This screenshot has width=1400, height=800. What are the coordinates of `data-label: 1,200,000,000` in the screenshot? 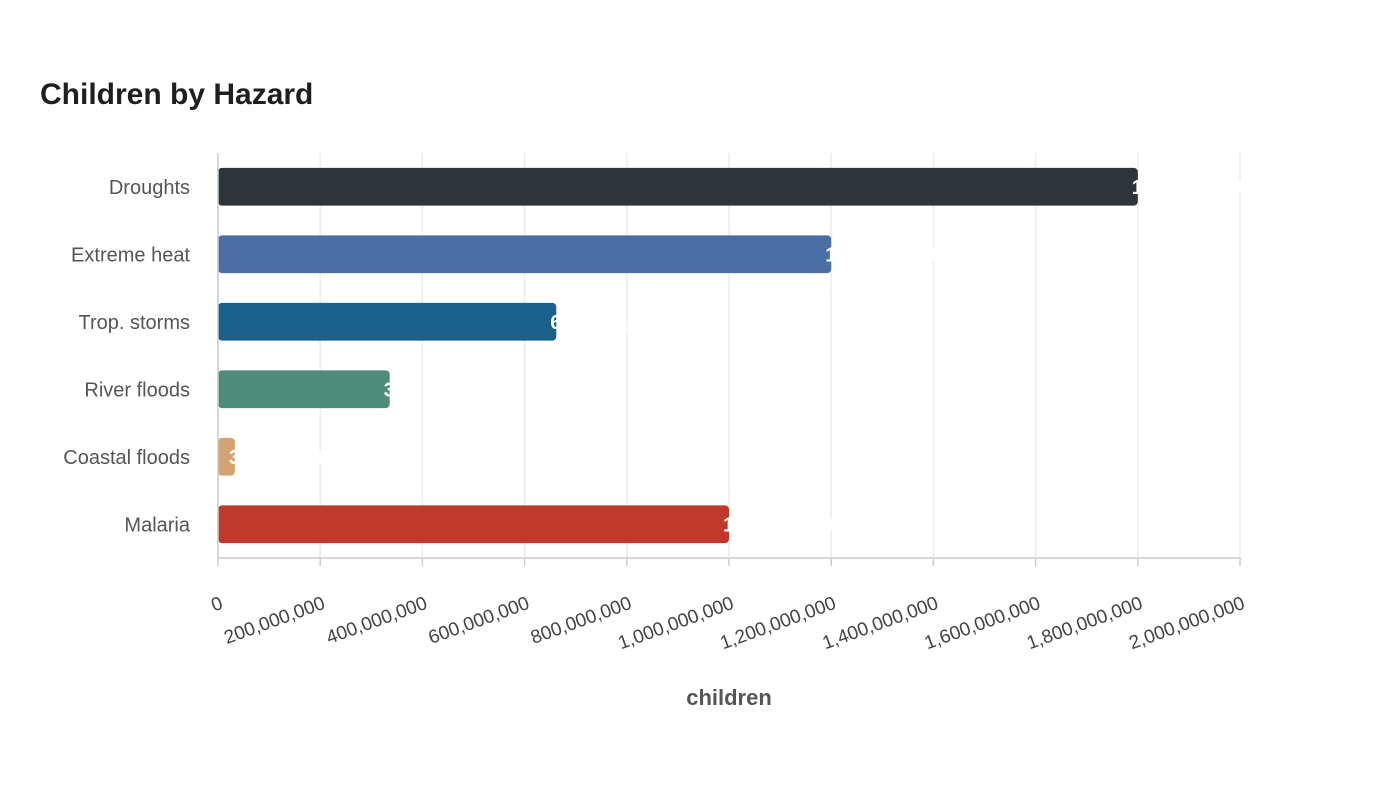 It's located at (889, 255).